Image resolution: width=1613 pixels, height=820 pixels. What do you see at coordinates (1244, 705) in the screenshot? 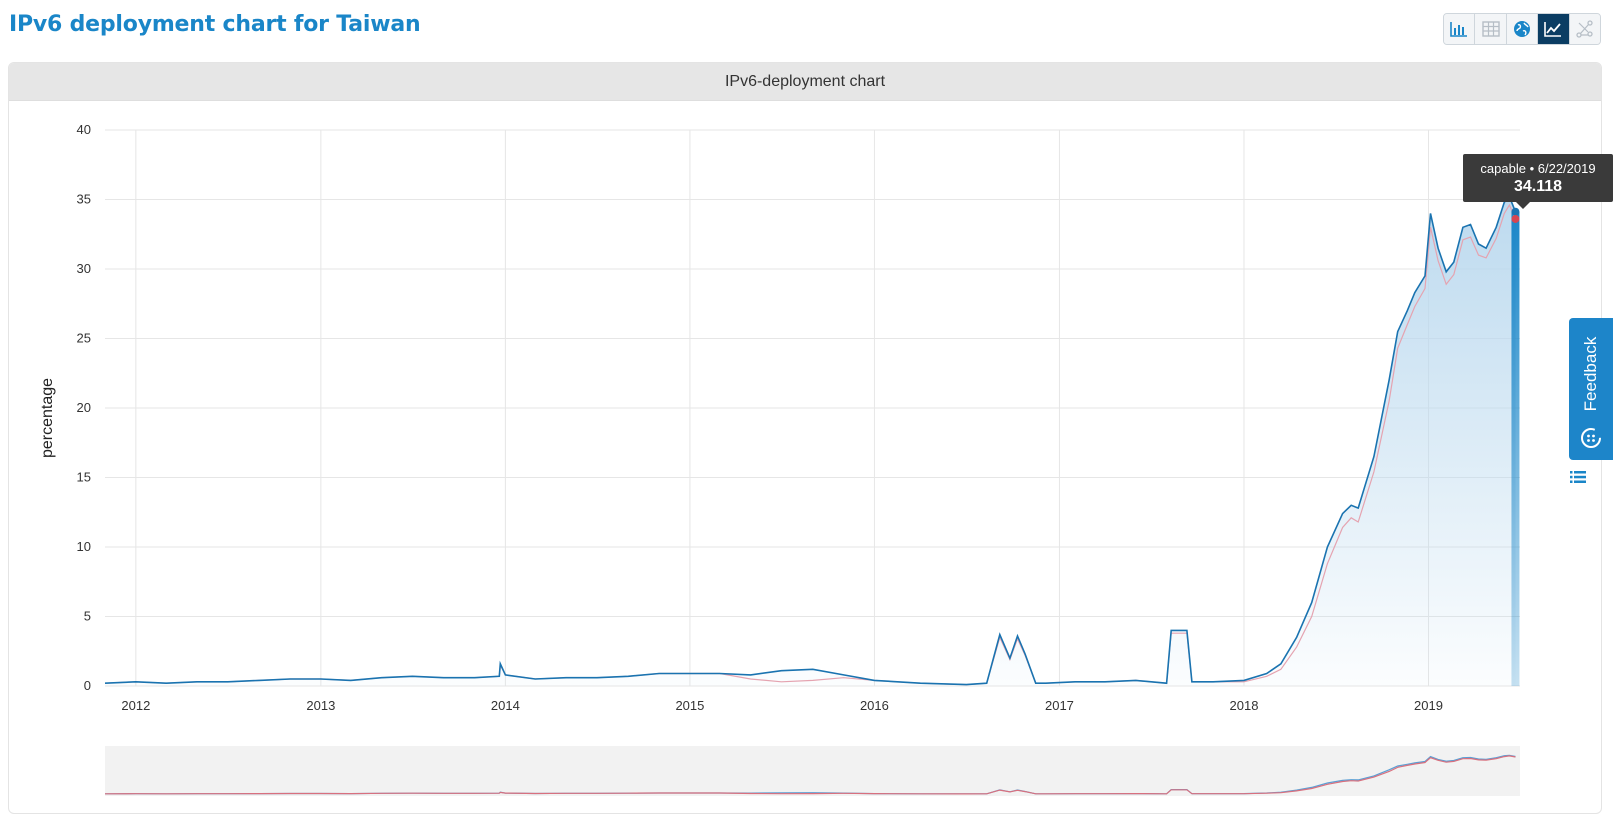
I see `x-tick-label: 2018` at bounding box center [1244, 705].